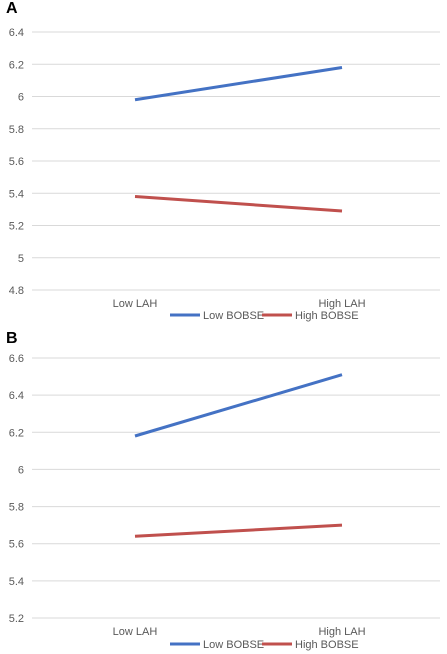 The width and height of the screenshot is (447, 654). What do you see at coordinates (341, 304) in the screenshot?
I see `x-tick-label-a-1: High LAH` at bounding box center [341, 304].